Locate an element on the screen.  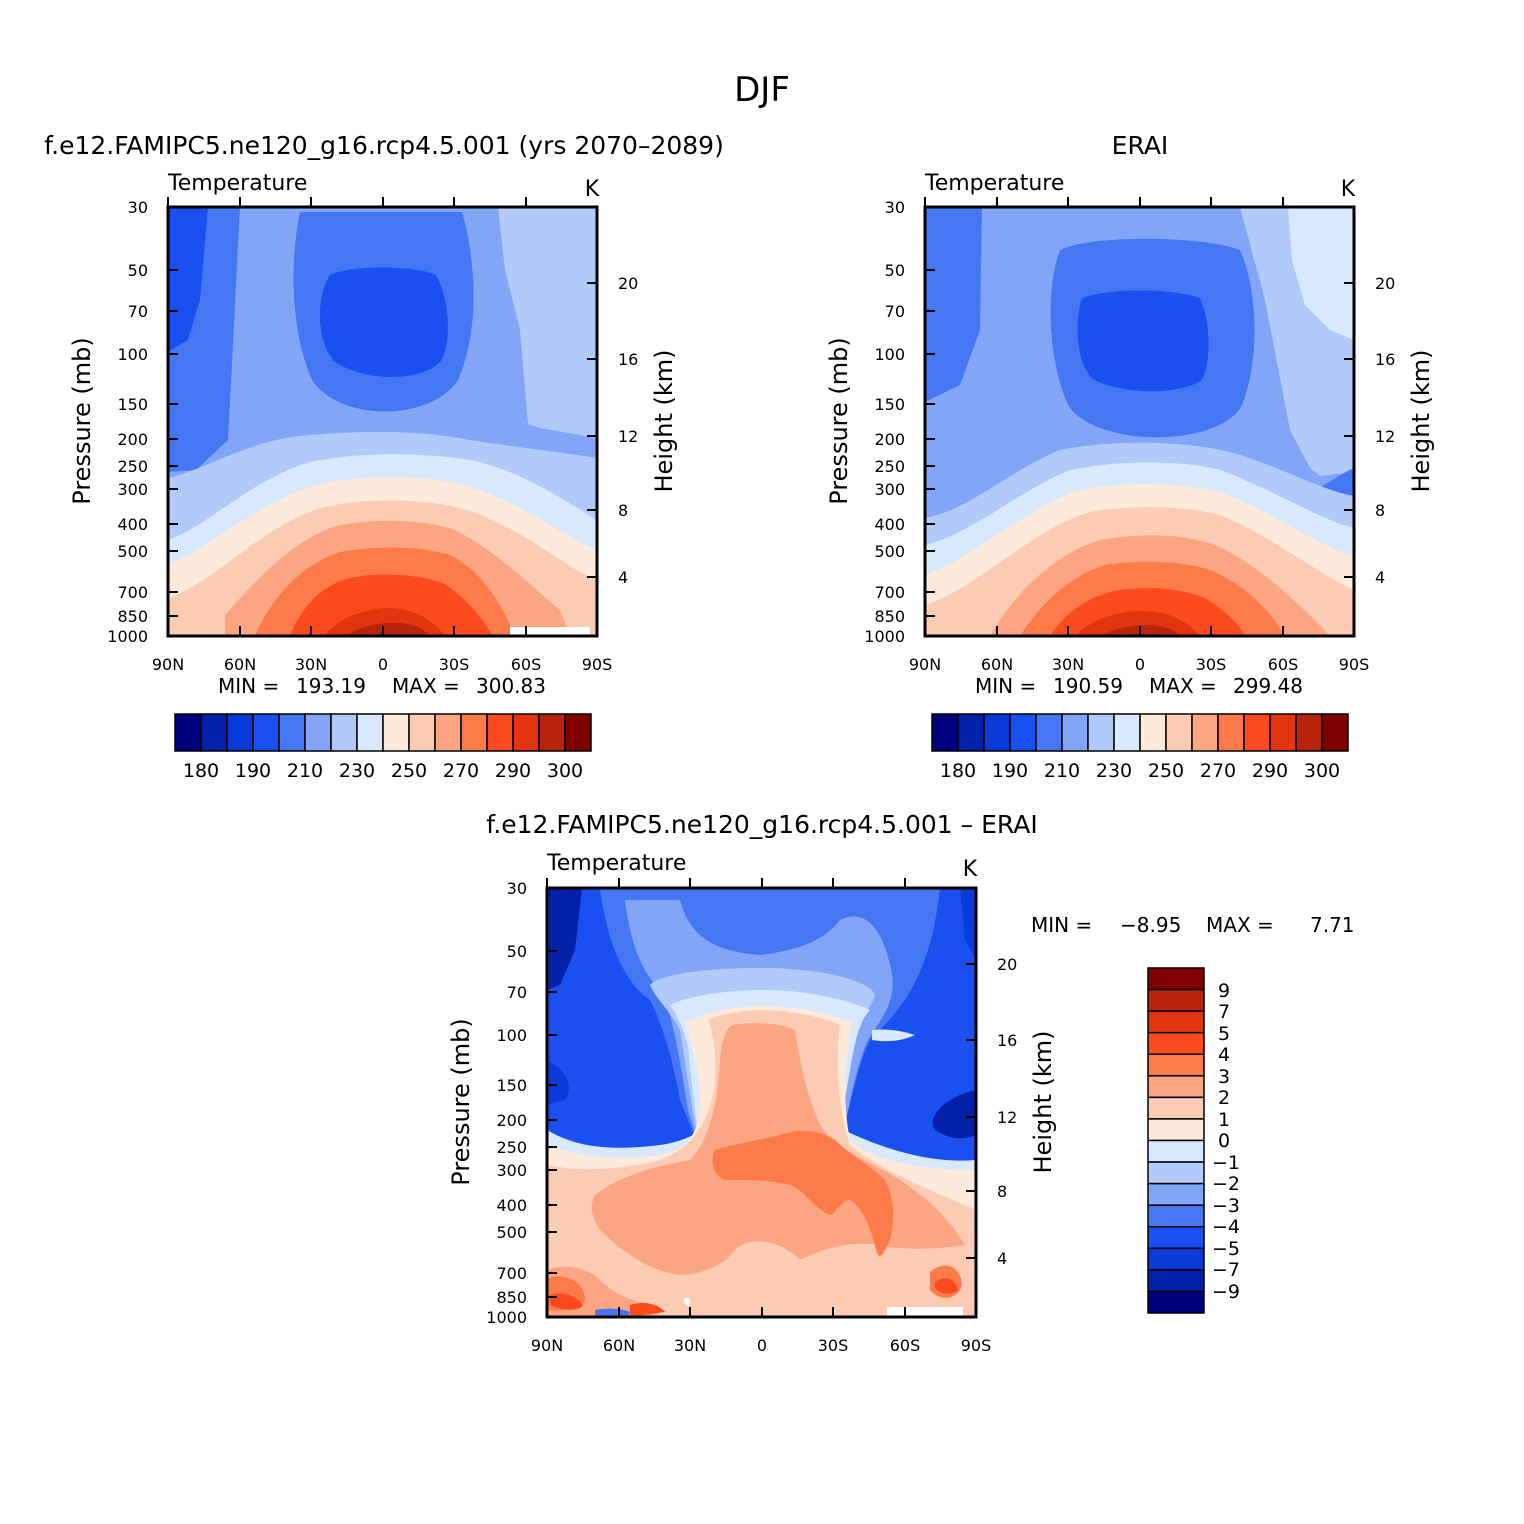
panel-difference-x-labels: 90N 60N 30N 0 30S 60S 90S is located at coordinates (761, 1345).